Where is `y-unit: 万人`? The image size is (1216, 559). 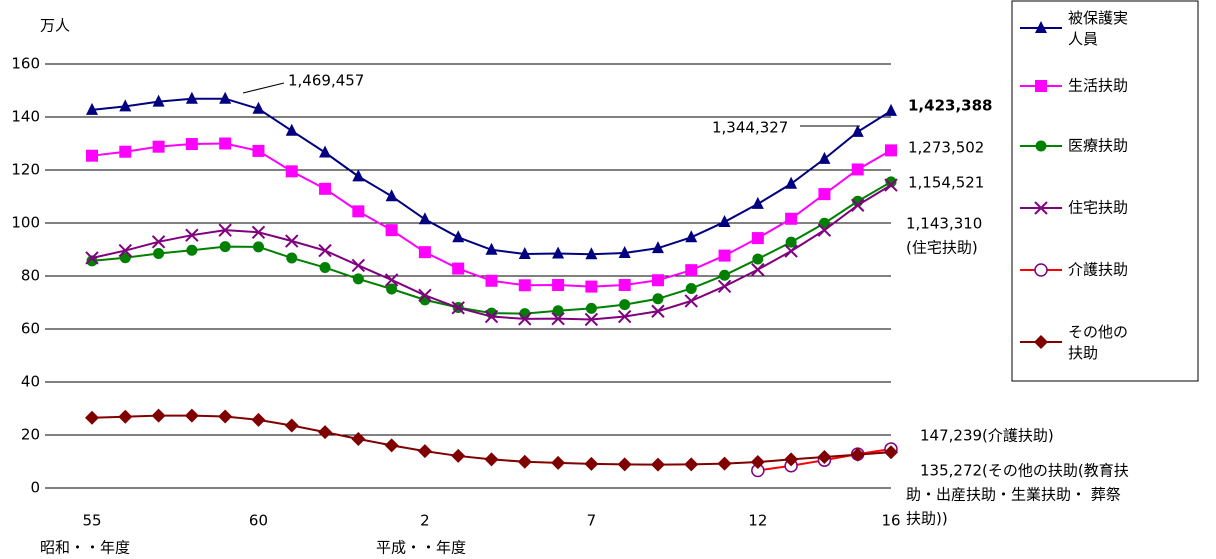
y-unit: 万人 is located at coordinates (55, 26).